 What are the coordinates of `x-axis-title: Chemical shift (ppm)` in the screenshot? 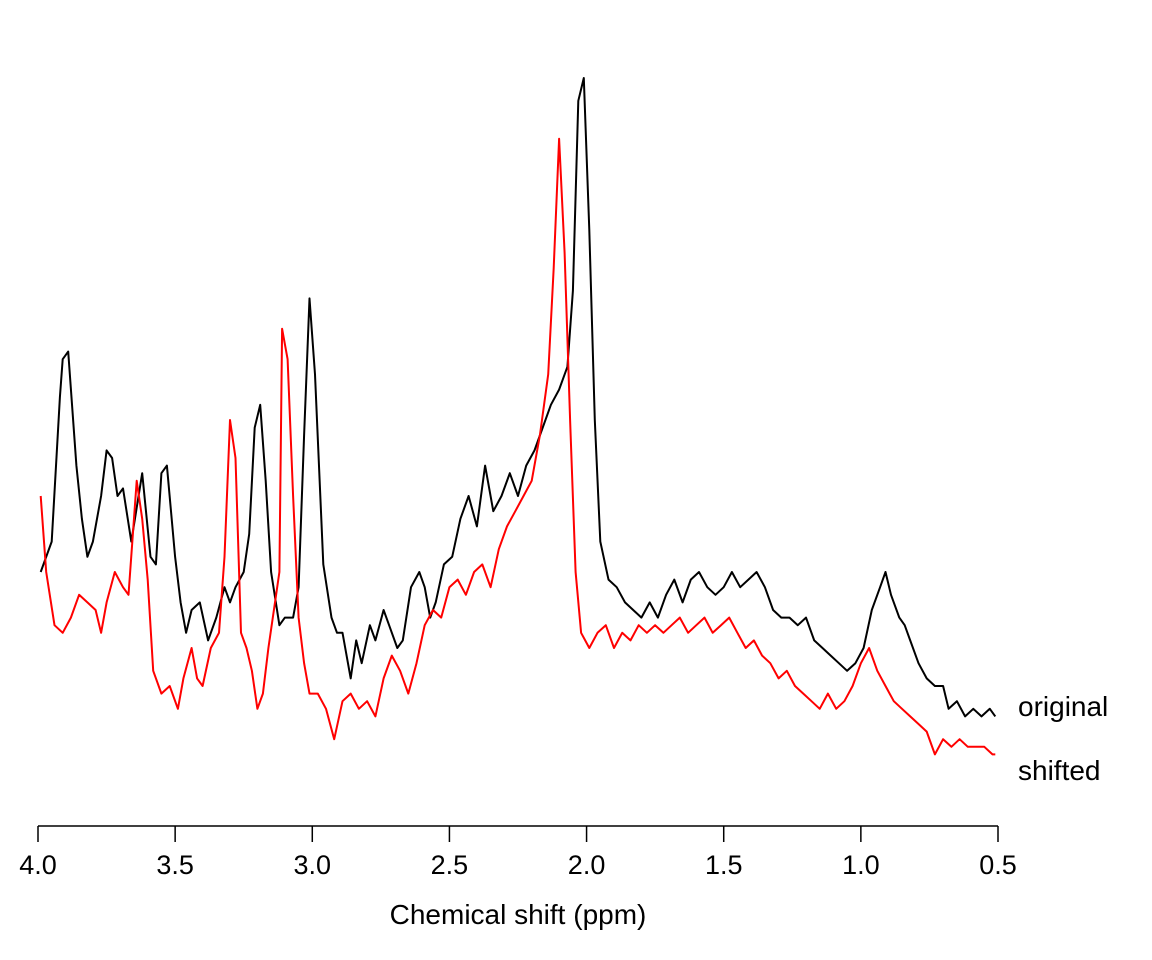 It's located at (518, 914).